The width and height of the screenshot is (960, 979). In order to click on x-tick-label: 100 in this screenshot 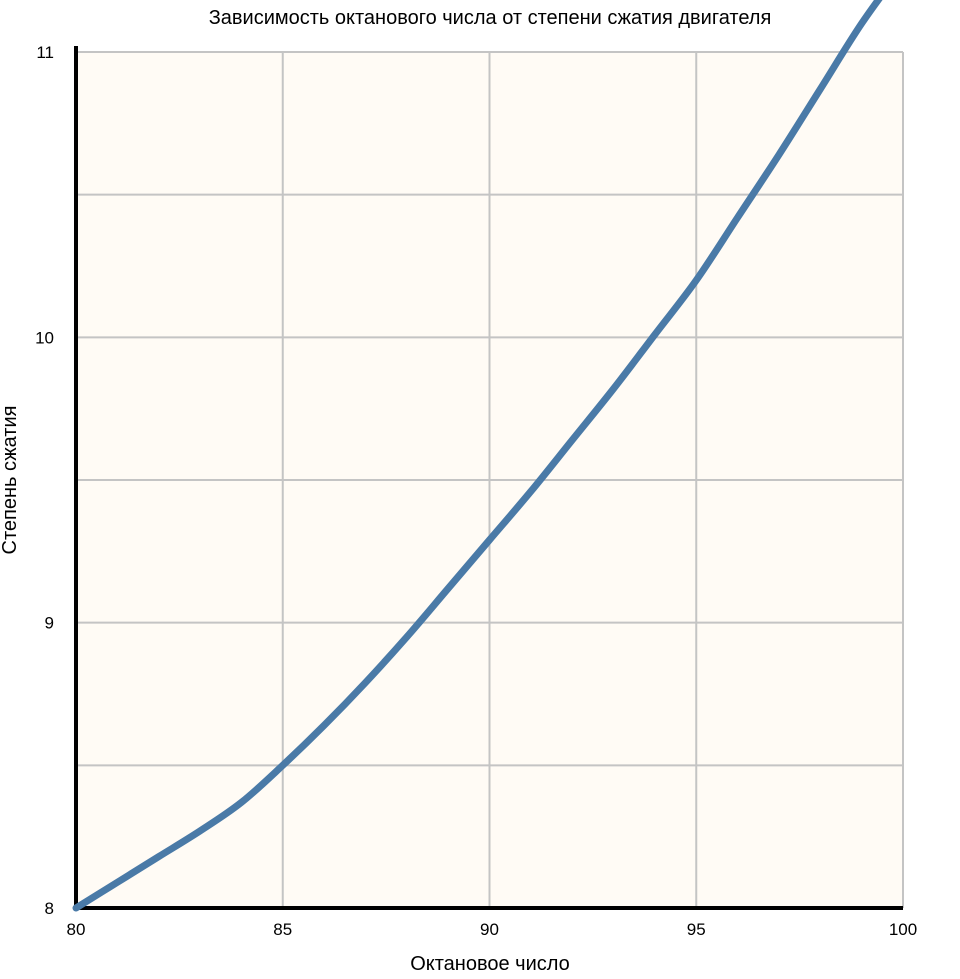, I will do `click(903, 929)`.